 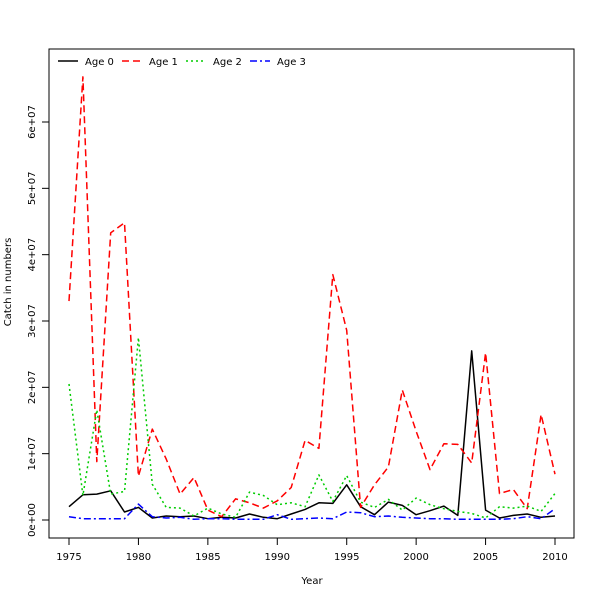 What do you see at coordinates (32, 321) in the screenshot?
I see `y-tick-label: 3e+07` at bounding box center [32, 321].